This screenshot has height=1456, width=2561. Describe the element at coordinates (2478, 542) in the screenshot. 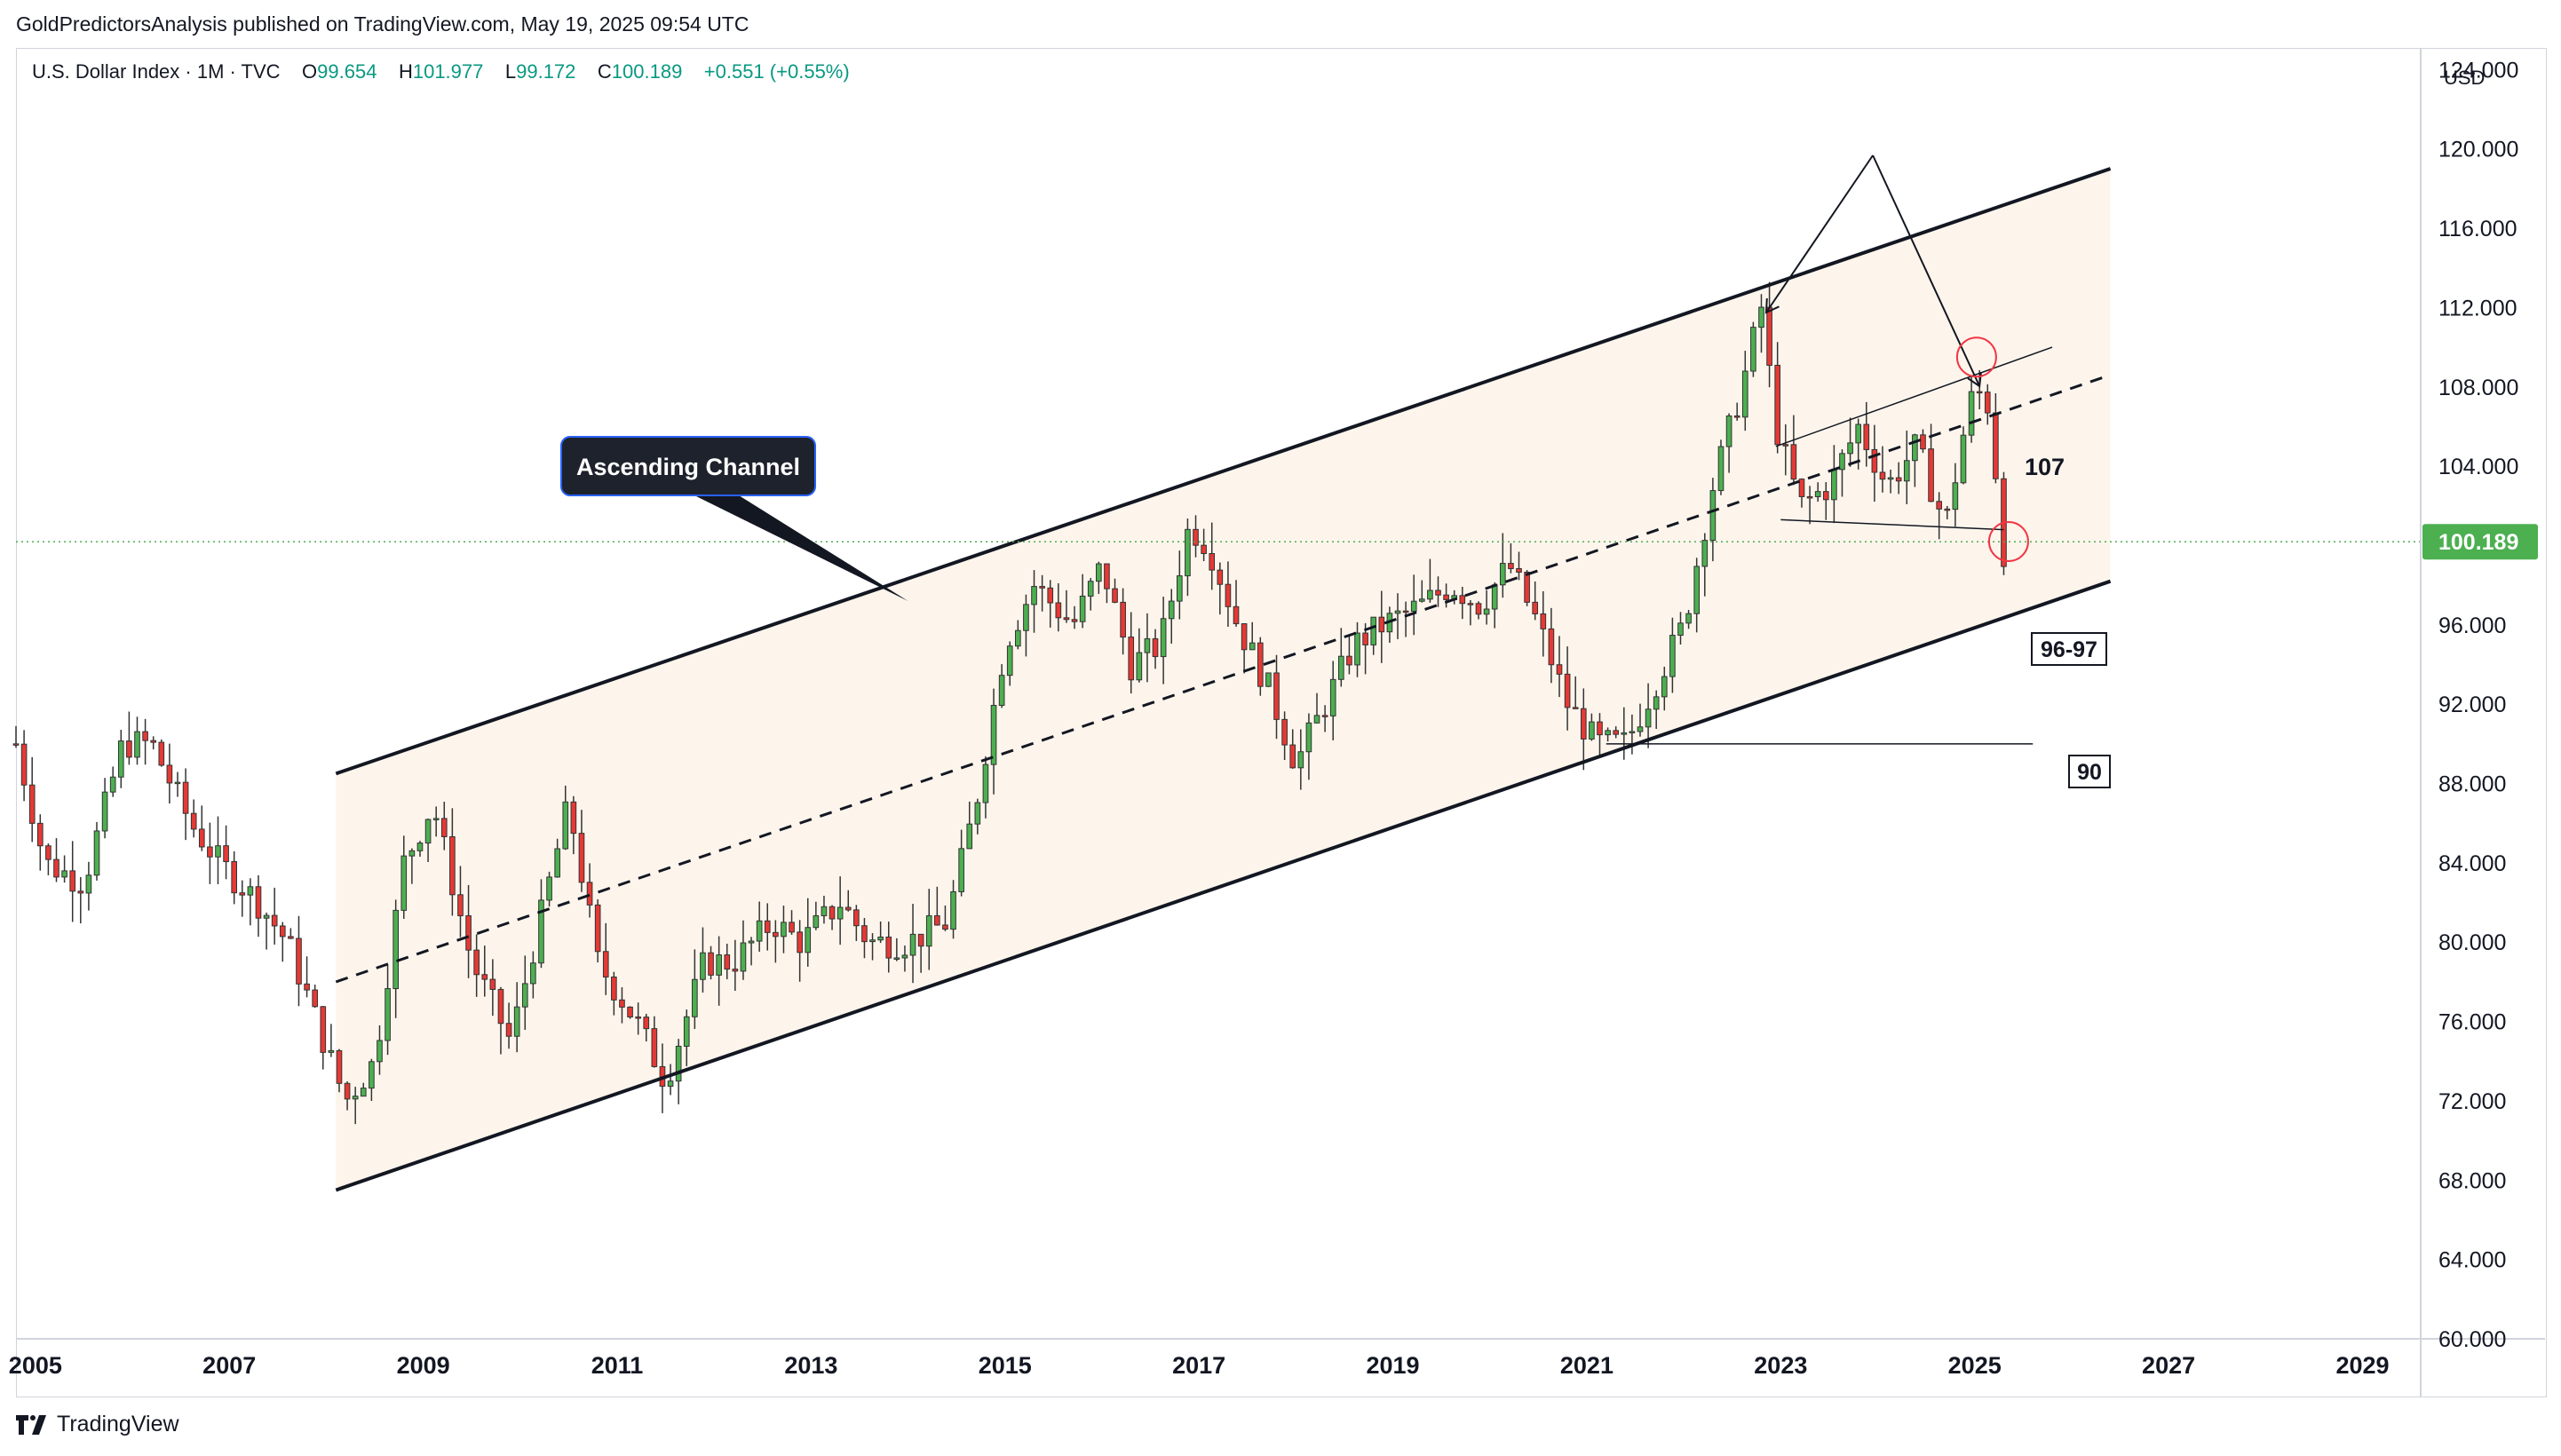

I see `last-price-label: 100.189` at that location.